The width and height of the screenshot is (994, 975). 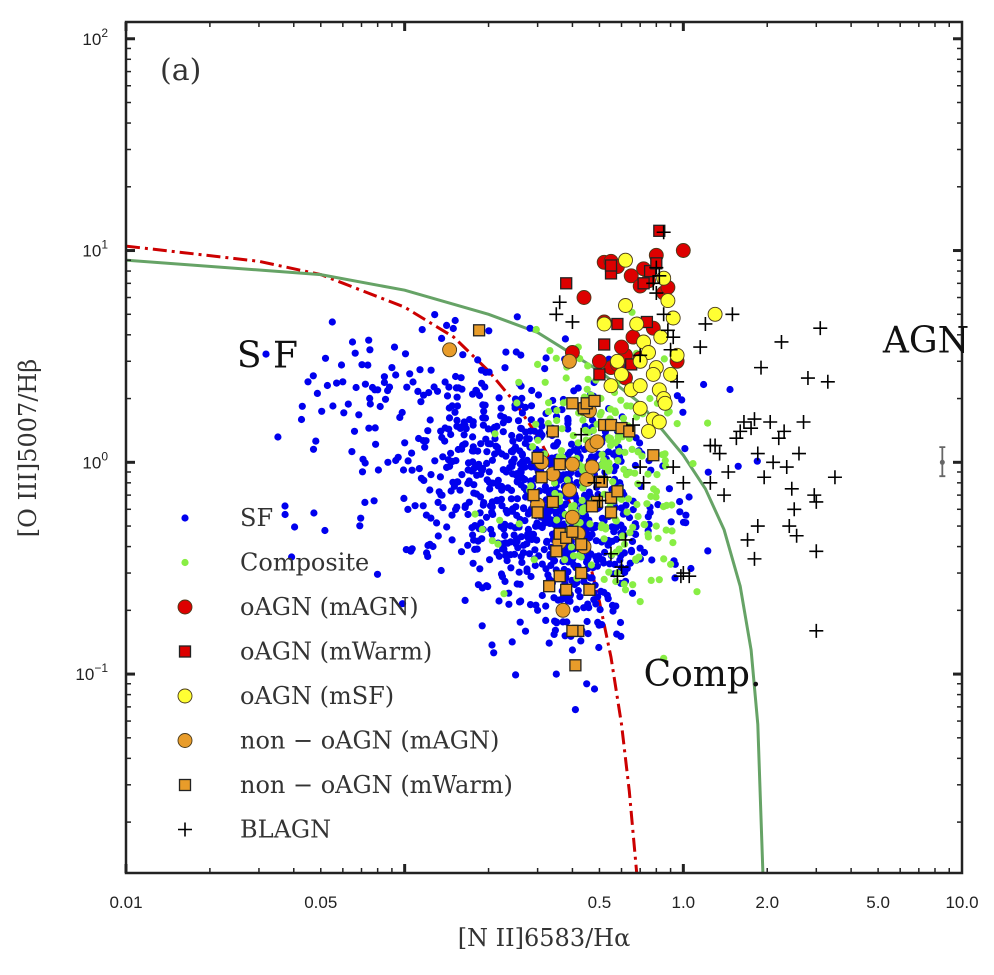 What do you see at coordinates (767, 902) in the screenshot?
I see `x-tick-label: 2.0` at bounding box center [767, 902].